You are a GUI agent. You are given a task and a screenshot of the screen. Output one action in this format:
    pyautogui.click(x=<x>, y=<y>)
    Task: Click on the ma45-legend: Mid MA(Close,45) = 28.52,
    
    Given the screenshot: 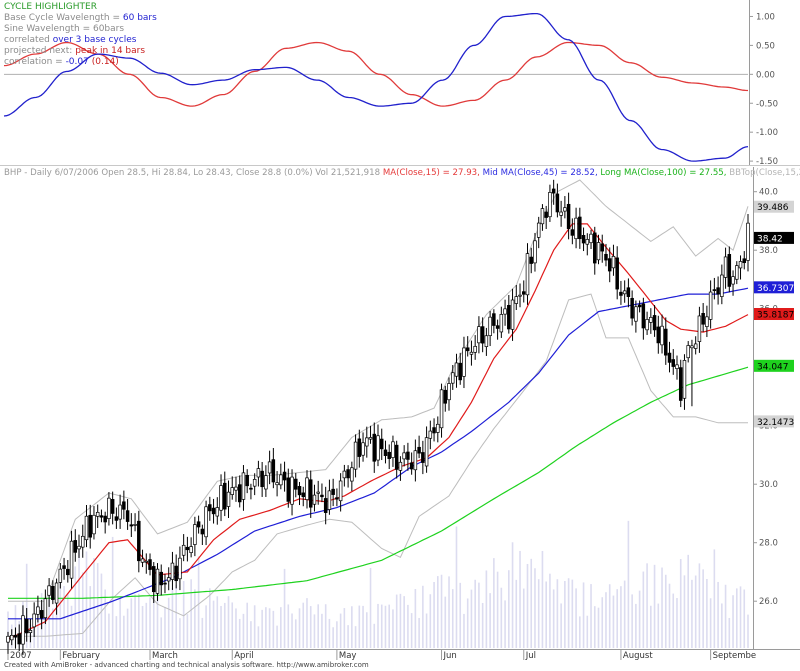 What is the action you would take?
    pyautogui.click(x=538, y=173)
    